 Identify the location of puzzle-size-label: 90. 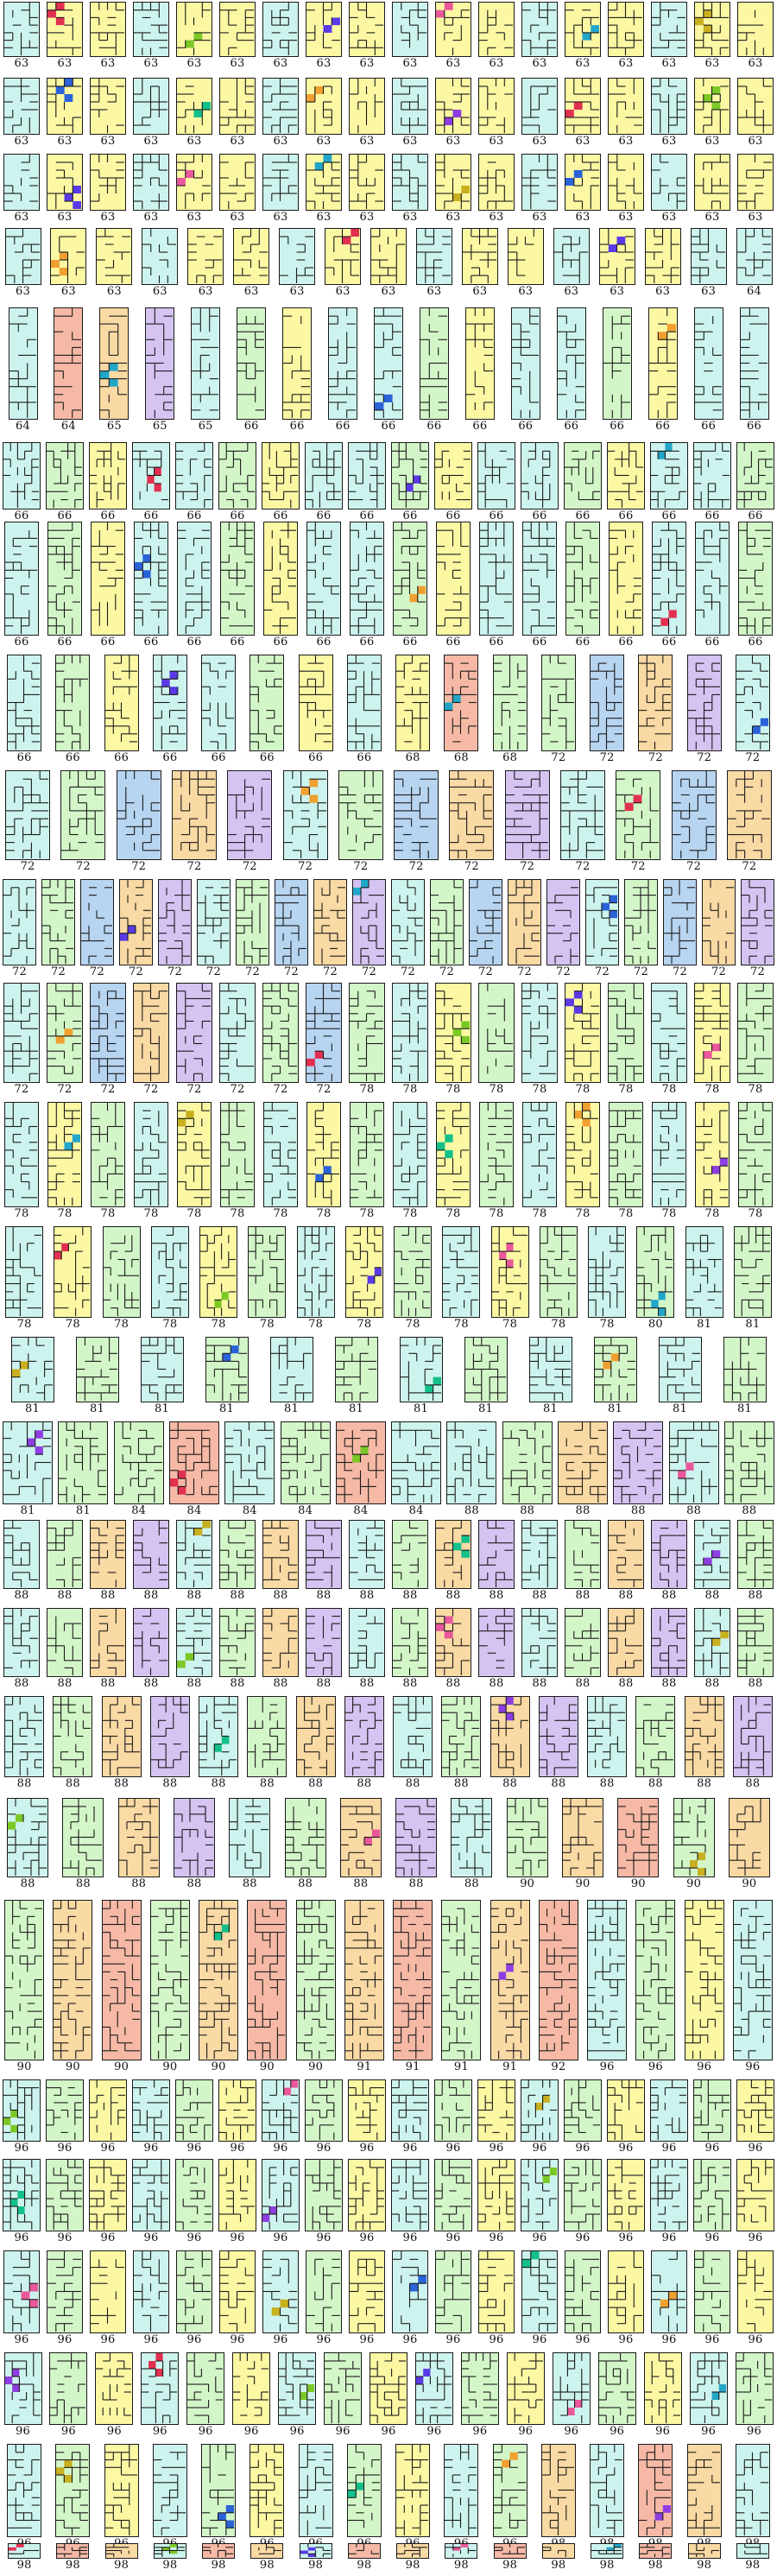
(316, 2067).